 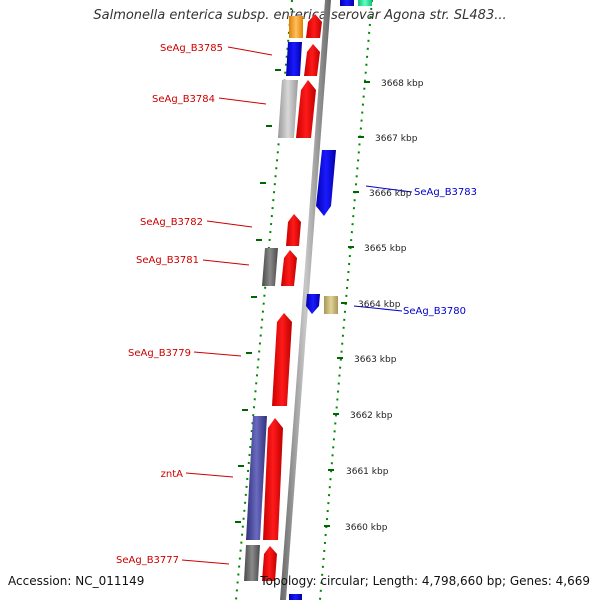 I want to click on left-dash-marks, so click(x=258, y=296).